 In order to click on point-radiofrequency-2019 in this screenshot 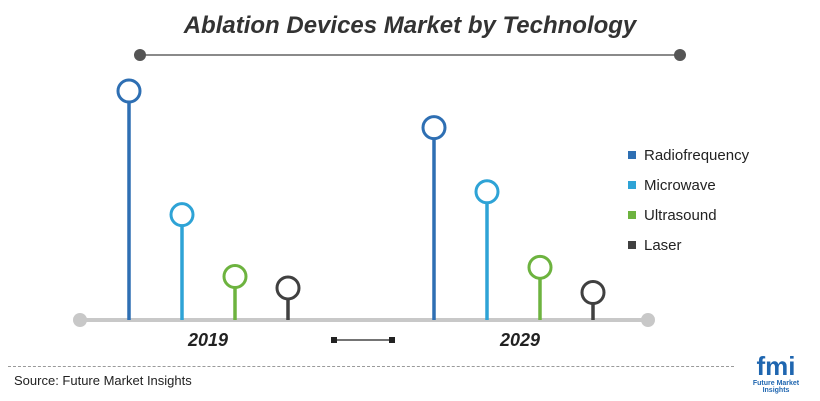, I will do `click(129, 91)`.